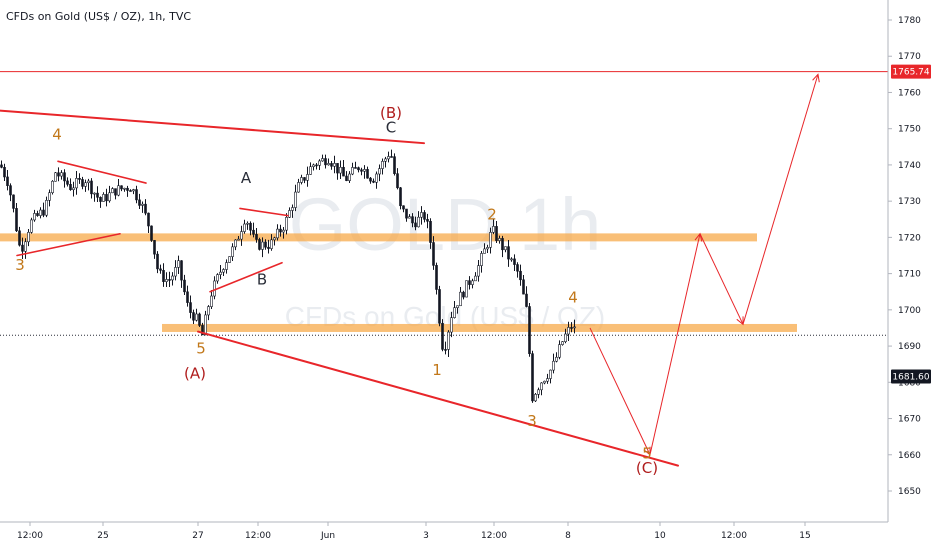 The image size is (932, 550). Describe the element at coordinates (197, 536) in the screenshot. I see `x-tick-label: 27` at that location.